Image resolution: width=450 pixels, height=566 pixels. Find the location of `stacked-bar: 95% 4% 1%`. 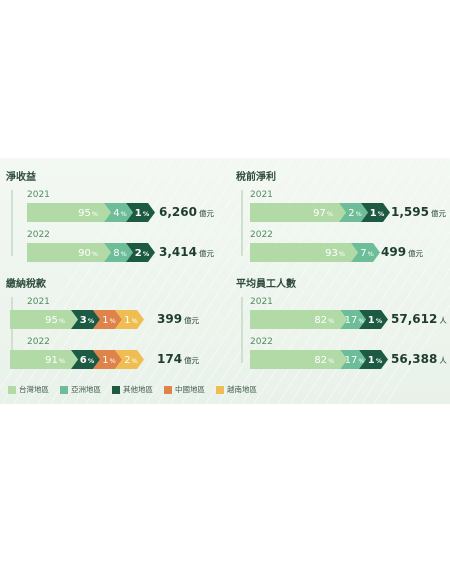

stacked-bar: 95% 4% 1% is located at coordinates (91, 212).